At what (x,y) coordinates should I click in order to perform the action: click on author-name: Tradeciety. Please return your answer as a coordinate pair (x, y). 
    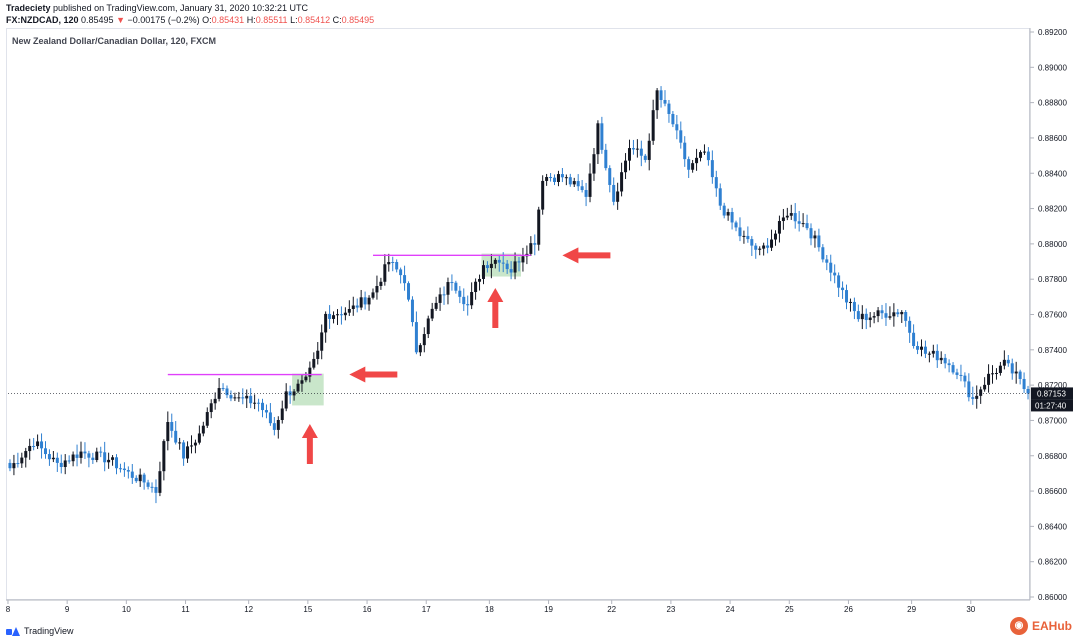
    Looking at the image, I should click on (28, 8).